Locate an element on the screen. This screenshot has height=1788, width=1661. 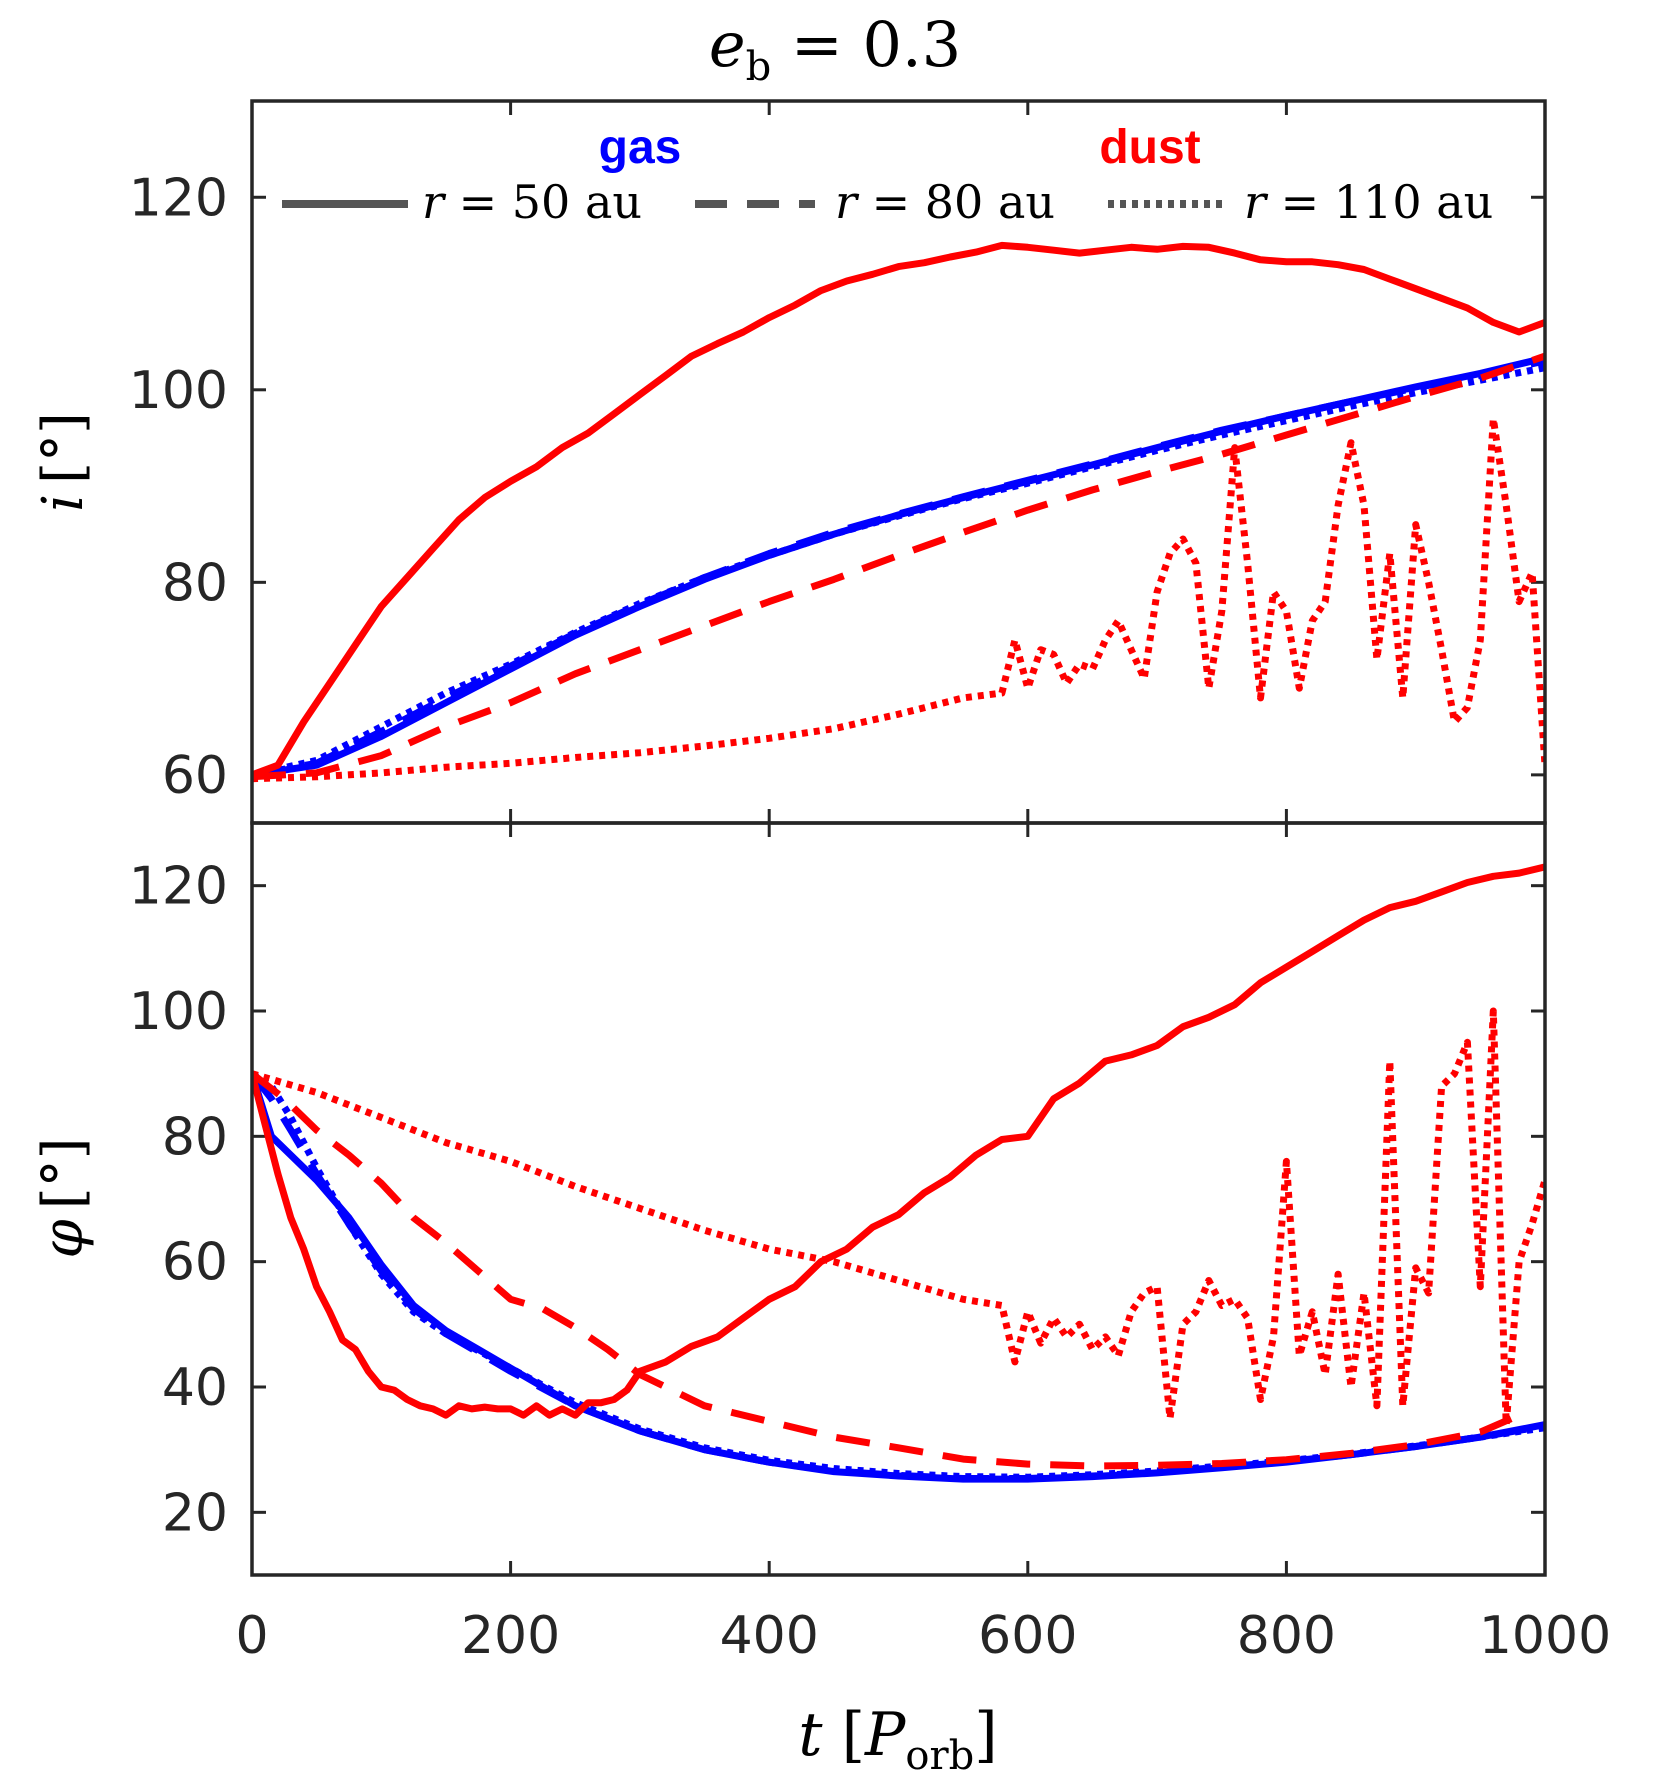
bottom-ytick-label-40: 40 is located at coordinates (195, 1388).